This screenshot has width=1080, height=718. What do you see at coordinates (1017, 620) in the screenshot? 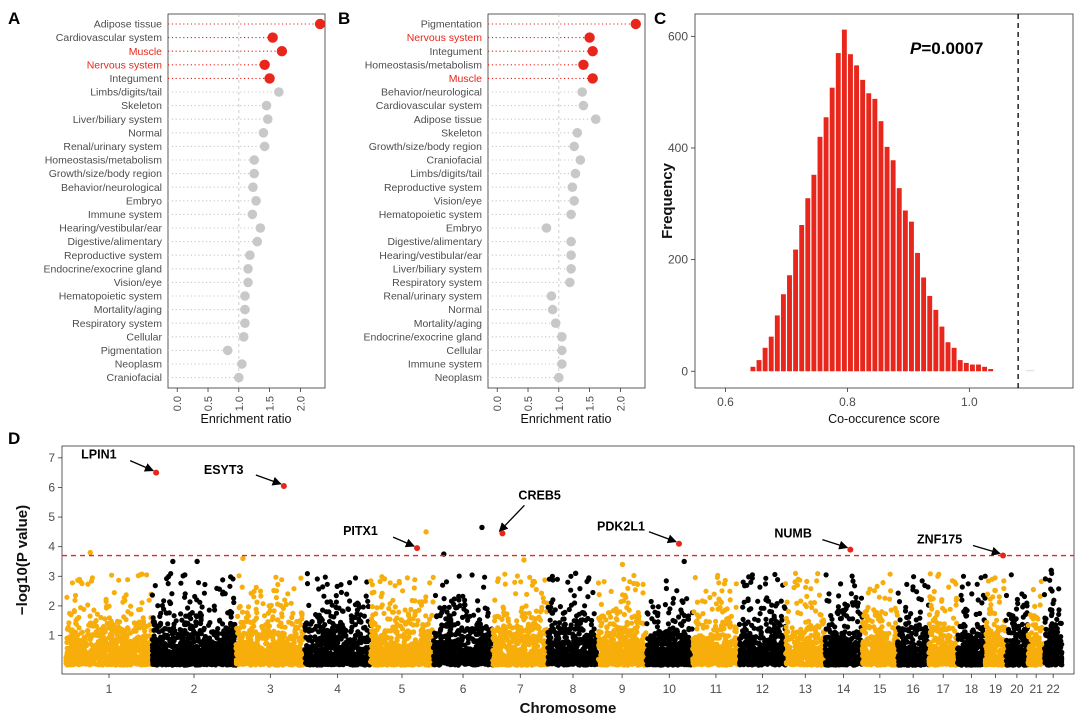
I see `chromosome-20-points` at bounding box center [1017, 620].